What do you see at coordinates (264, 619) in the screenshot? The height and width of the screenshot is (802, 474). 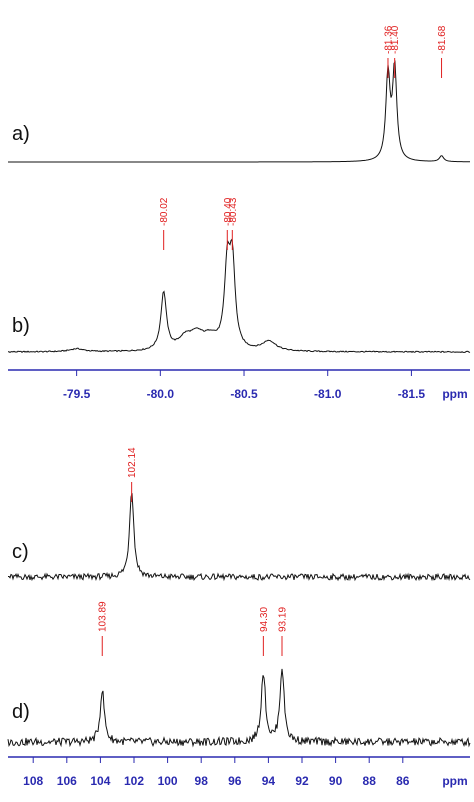 I see `peak-label: 94.30` at bounding box center [264, 619].